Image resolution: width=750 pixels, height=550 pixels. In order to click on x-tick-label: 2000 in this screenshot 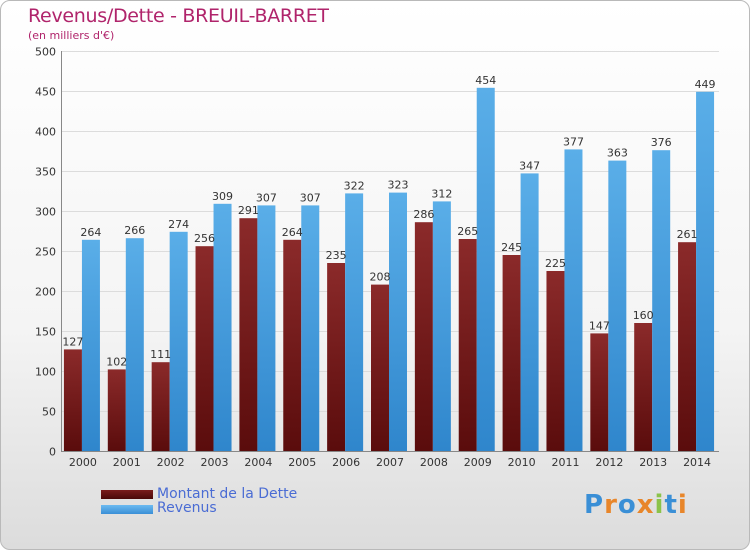, I will do `click(83, 462)`.